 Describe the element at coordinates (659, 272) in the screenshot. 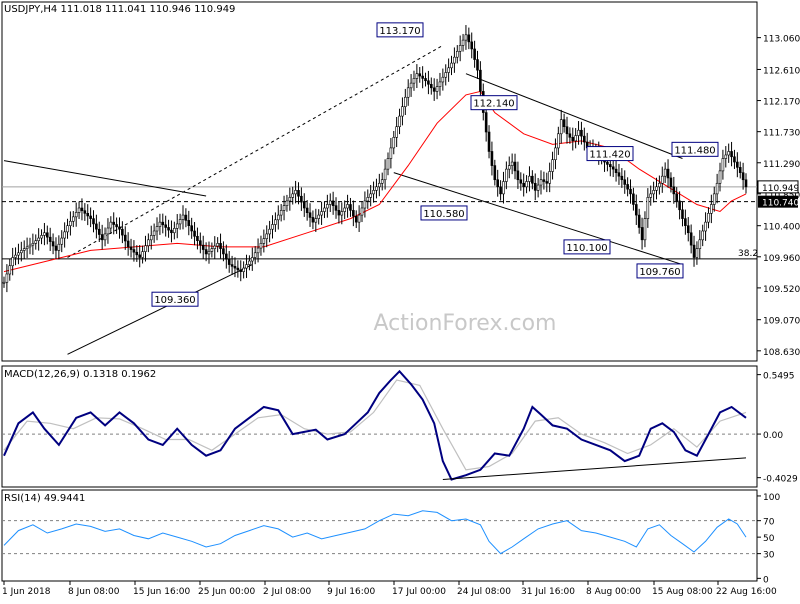

I see `price-annotation-label: 109.760` at that location.